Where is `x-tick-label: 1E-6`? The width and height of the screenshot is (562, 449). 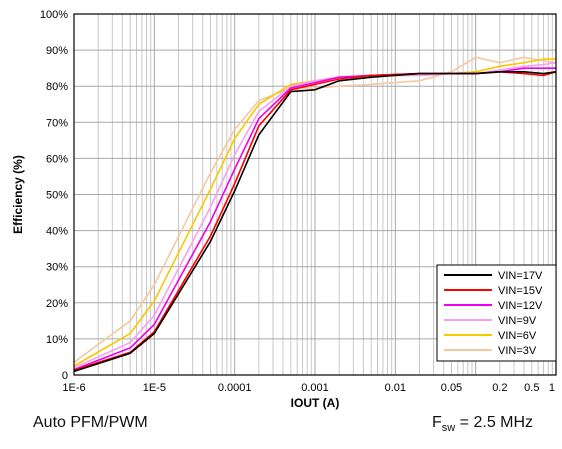
x-tick-label: 1E-6 is located at coordinates (73, 388).